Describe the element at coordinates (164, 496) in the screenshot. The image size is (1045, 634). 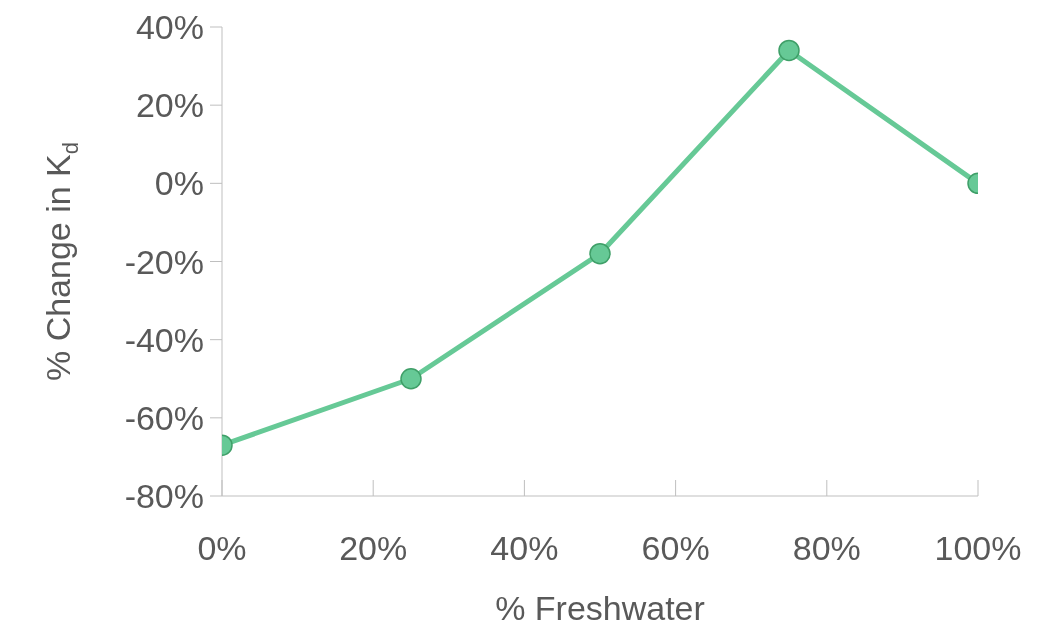
I see `y-tick-label: -80%` at that location.